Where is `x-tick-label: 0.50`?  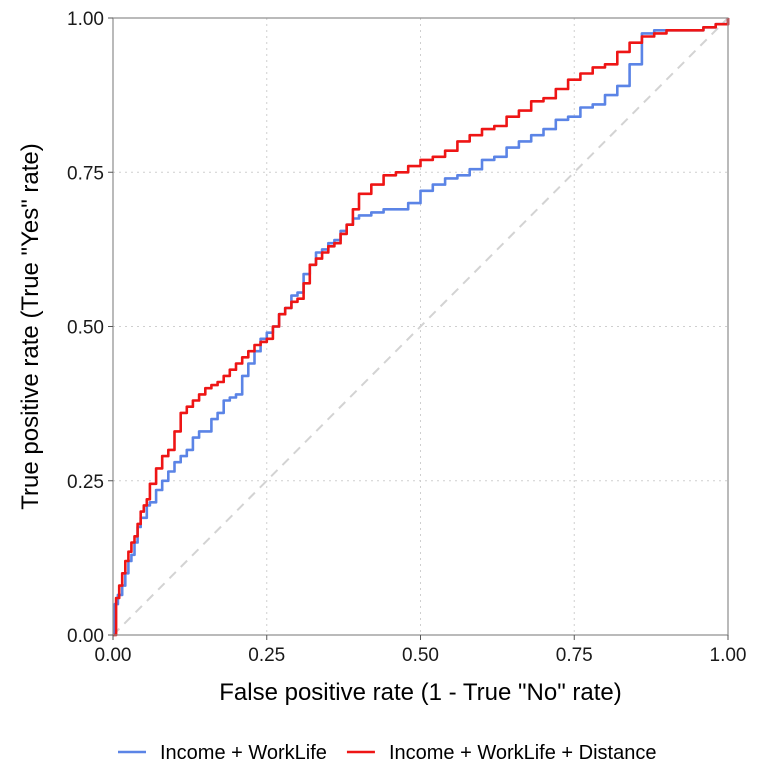 x-tick-label: 0.50 is located at coordinates (420, 655).